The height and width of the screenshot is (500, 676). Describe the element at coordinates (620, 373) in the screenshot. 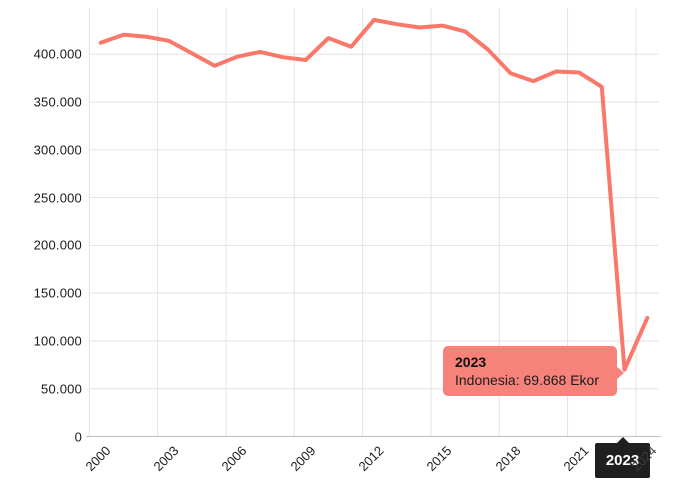

I see `tooltip-pointer-icon` at that location.